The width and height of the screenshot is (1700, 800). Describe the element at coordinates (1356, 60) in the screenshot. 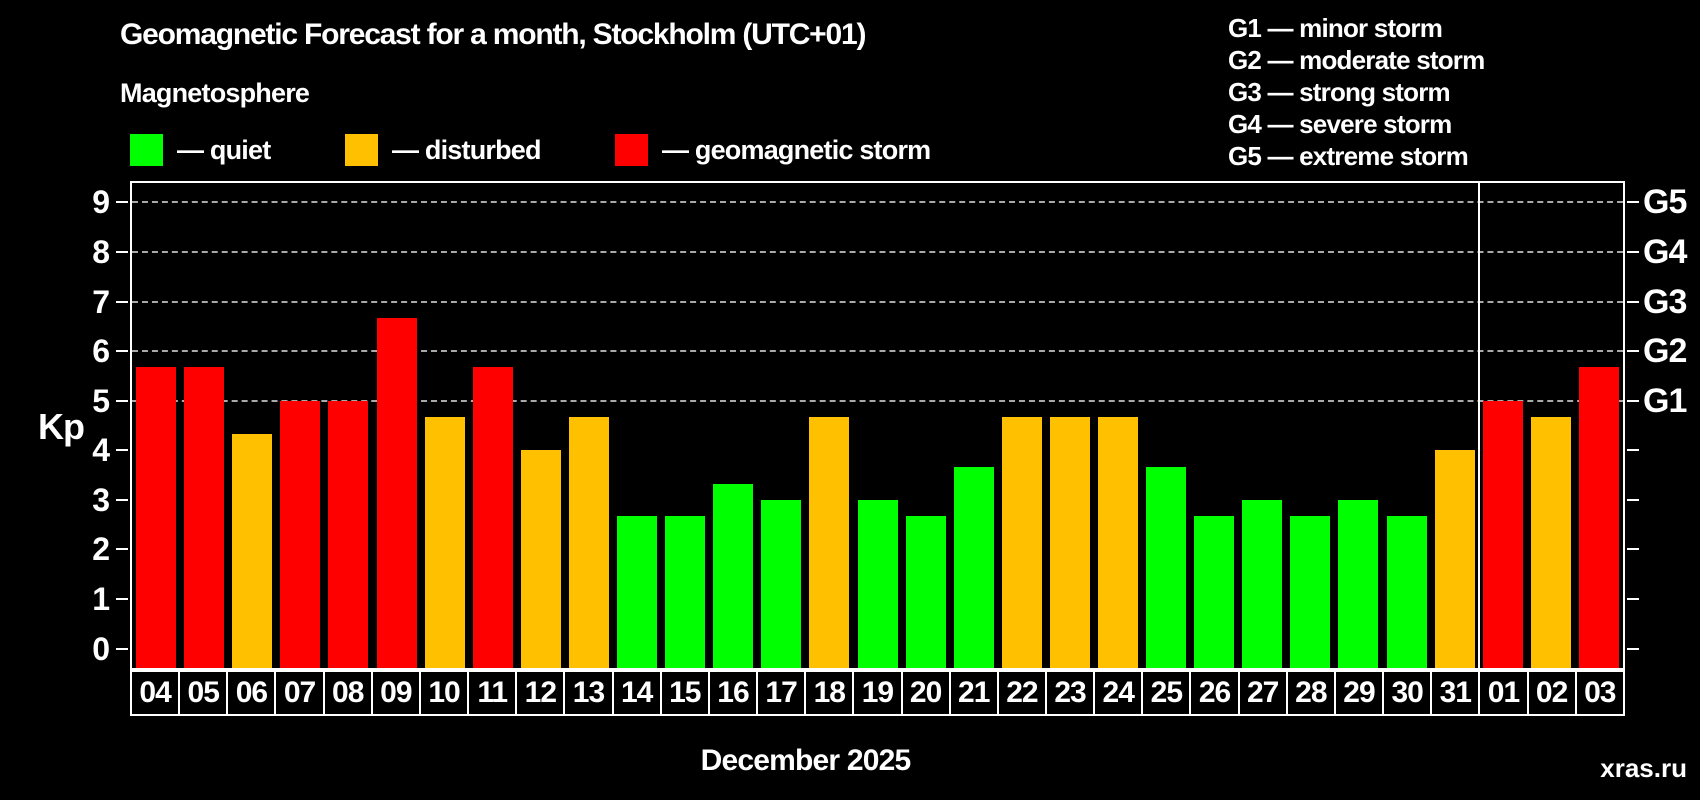

I see `g-legend-line-g2: G2 — moderate storm` at that location.